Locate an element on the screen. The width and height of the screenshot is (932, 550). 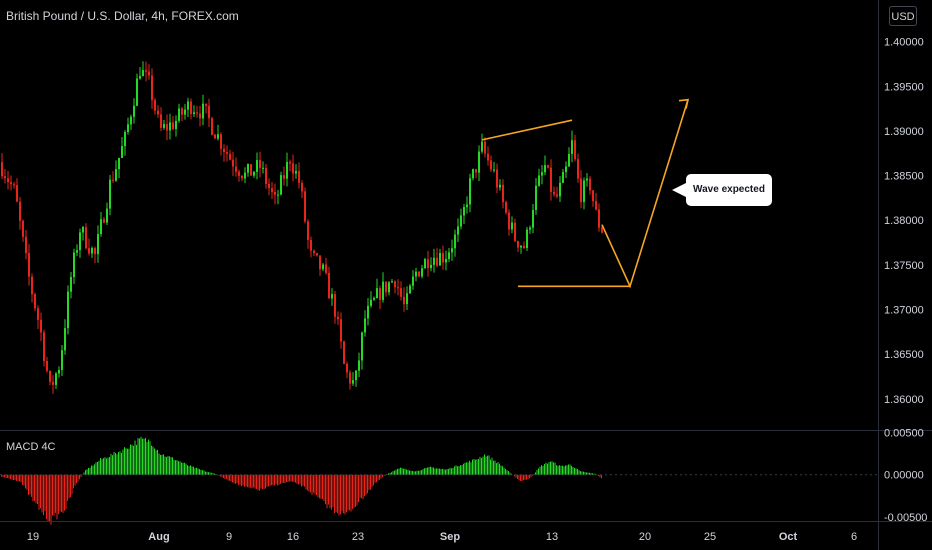
projection-path is located at coordinates (645, 194).